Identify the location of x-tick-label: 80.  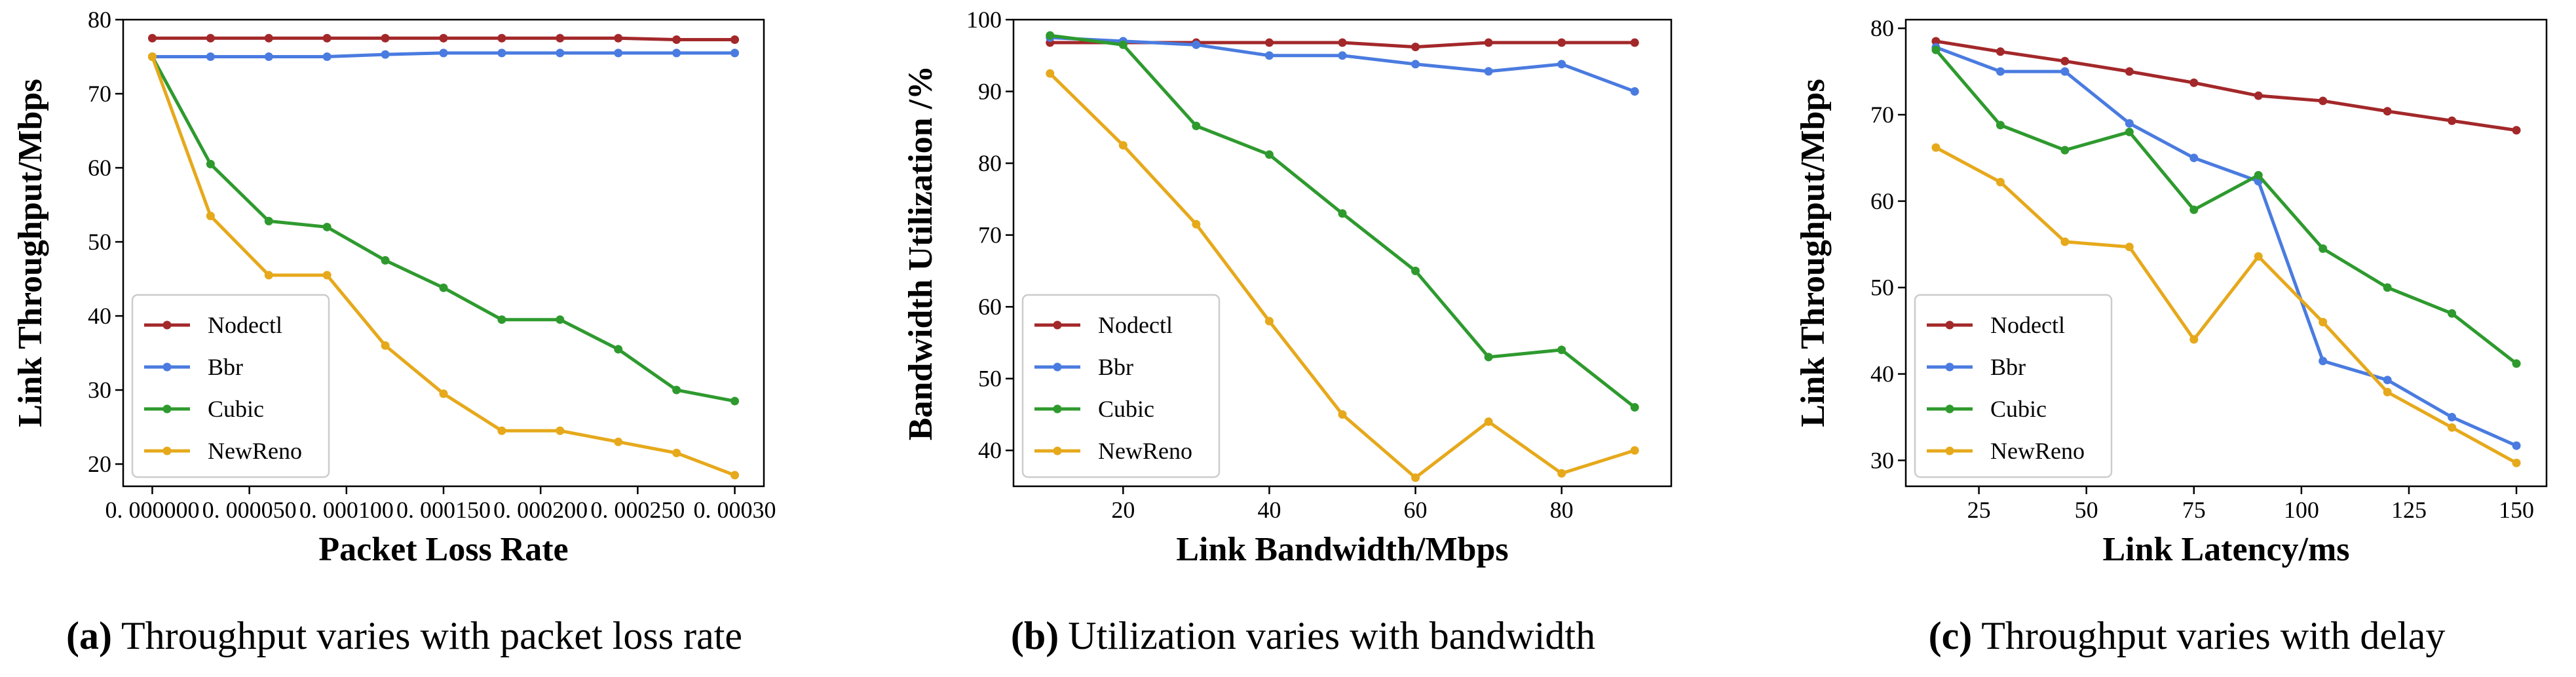
(1562, 510).